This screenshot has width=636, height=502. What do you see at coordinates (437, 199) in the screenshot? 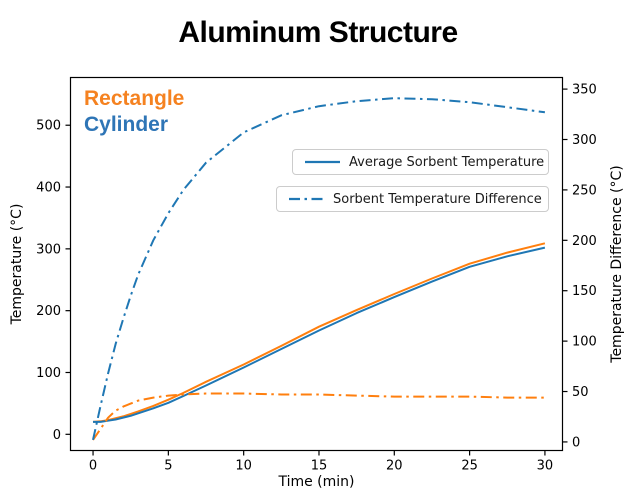
I see `legend-label-difference: Sorbent Temperature Difference` at bounding box center [437, 199].